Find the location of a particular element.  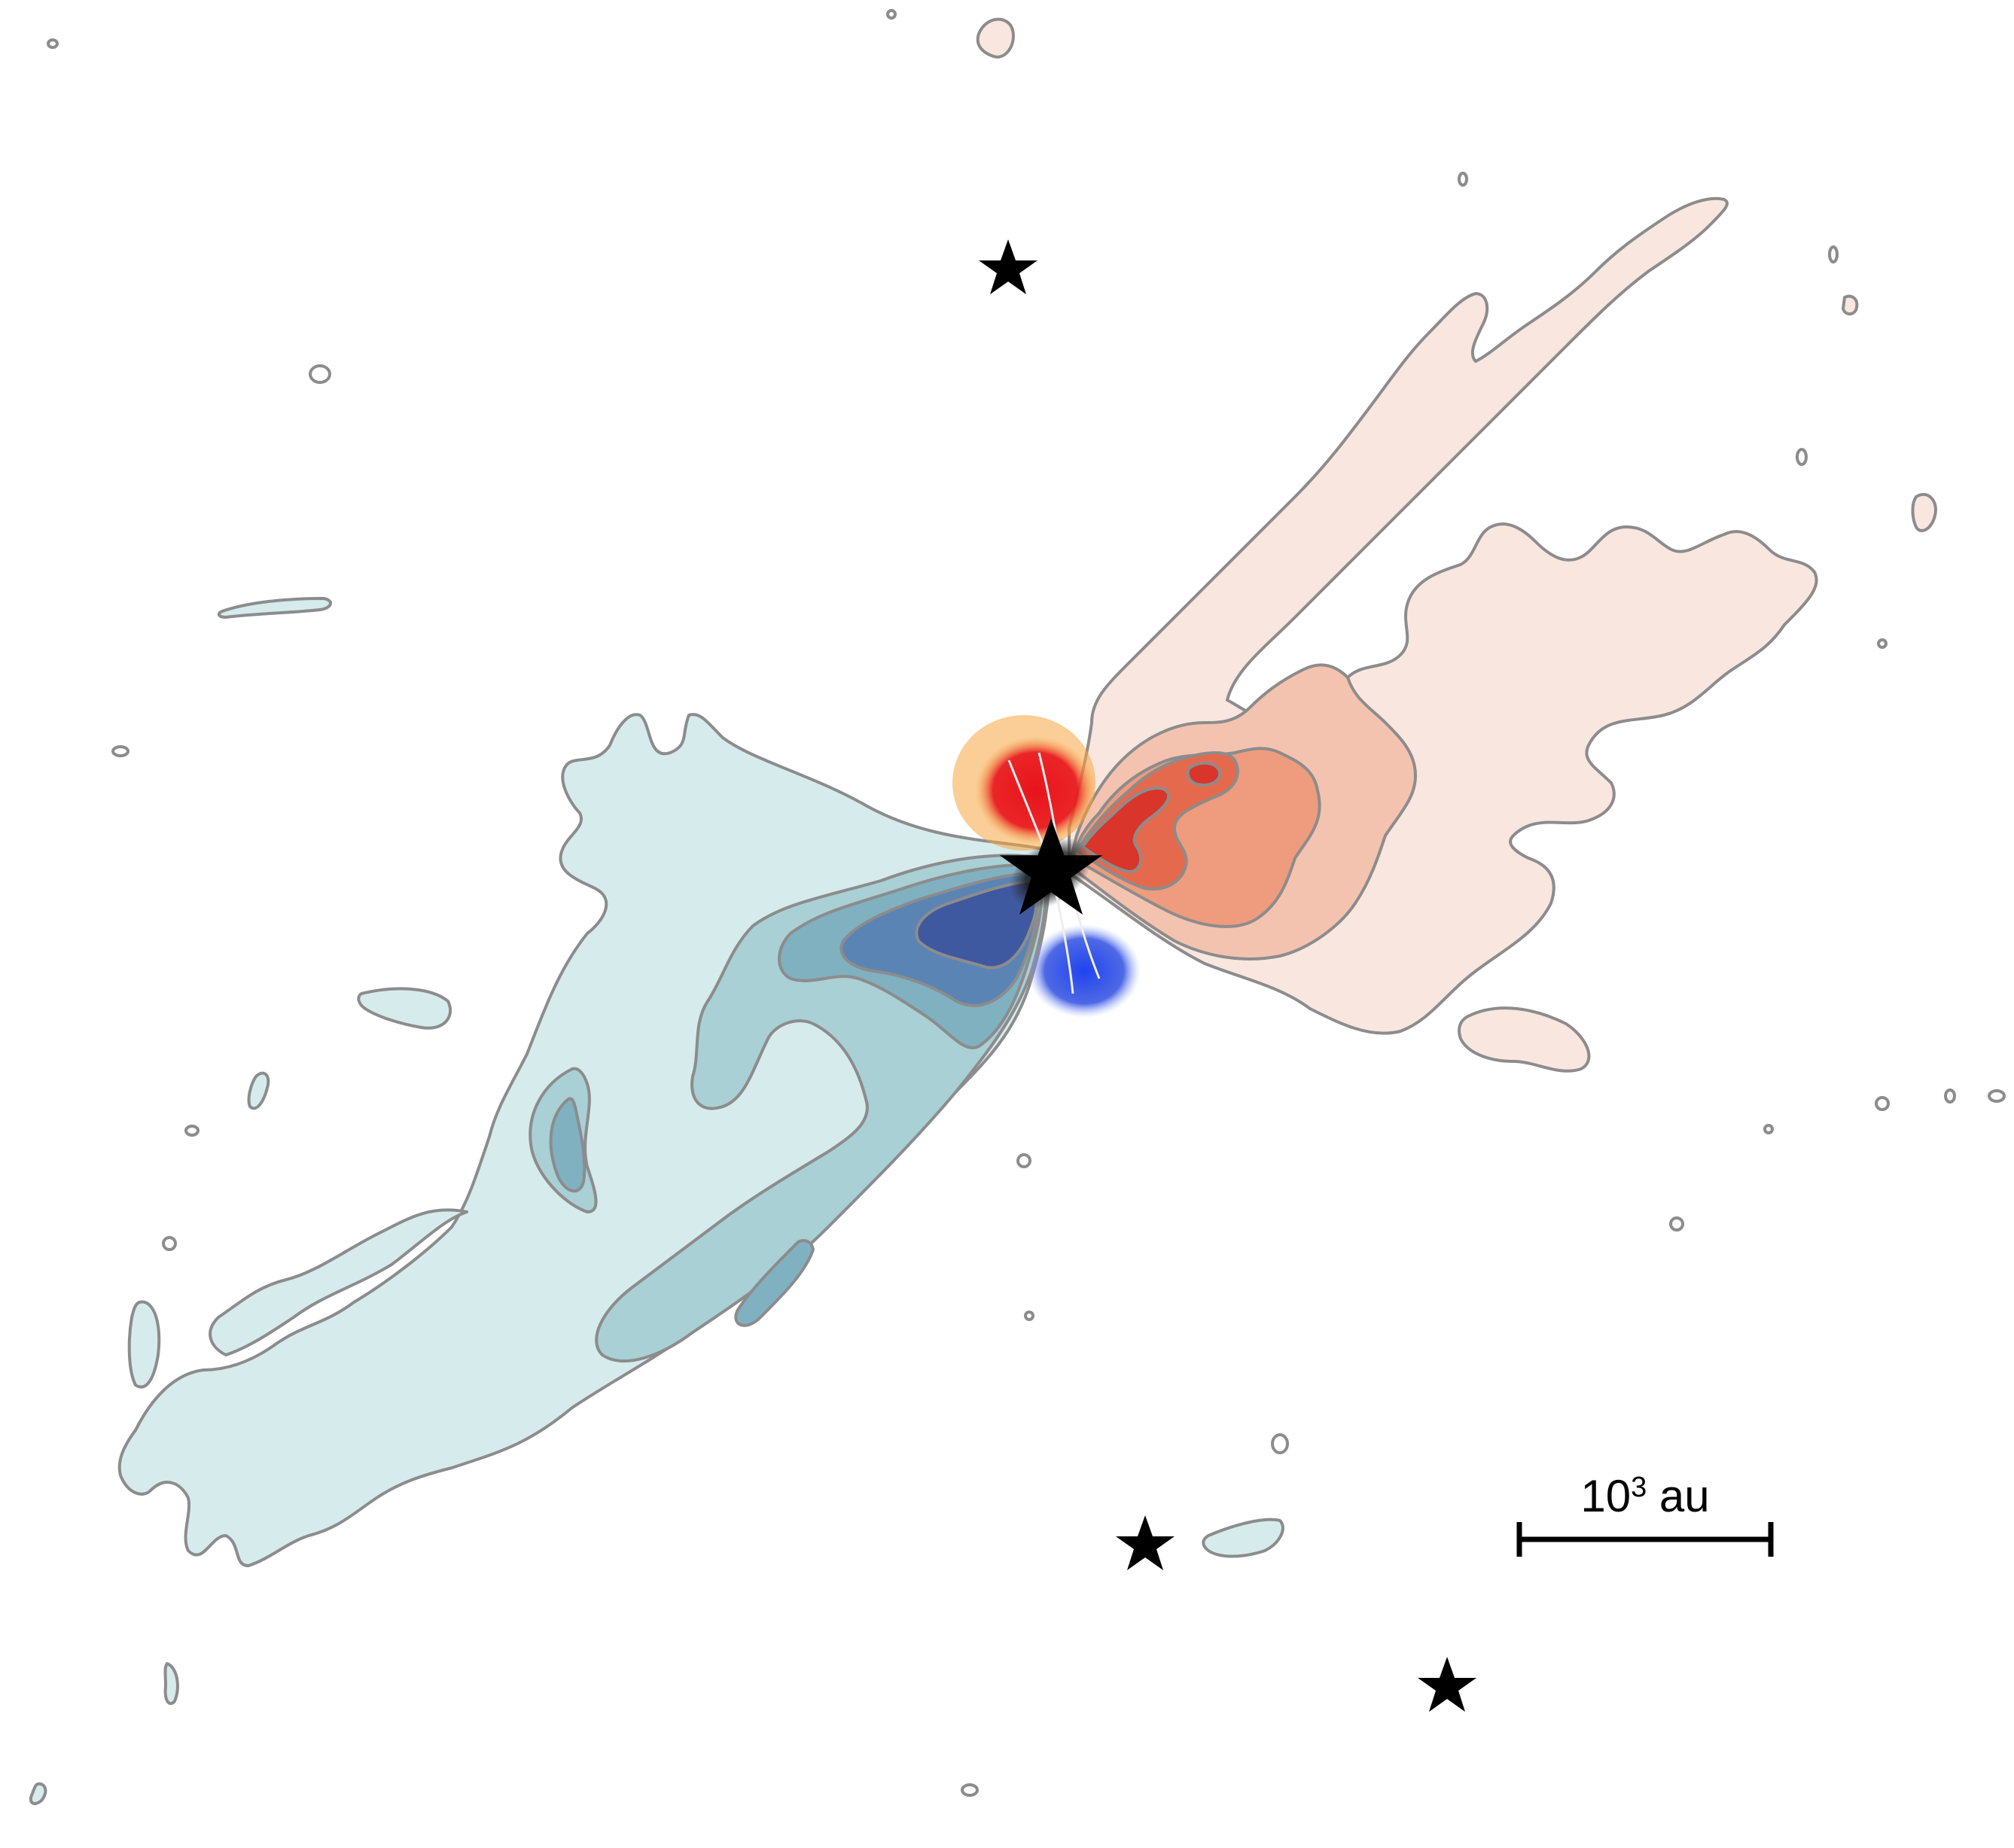

blue-contour-level-3-streak is located at coordinates (775, 1283).